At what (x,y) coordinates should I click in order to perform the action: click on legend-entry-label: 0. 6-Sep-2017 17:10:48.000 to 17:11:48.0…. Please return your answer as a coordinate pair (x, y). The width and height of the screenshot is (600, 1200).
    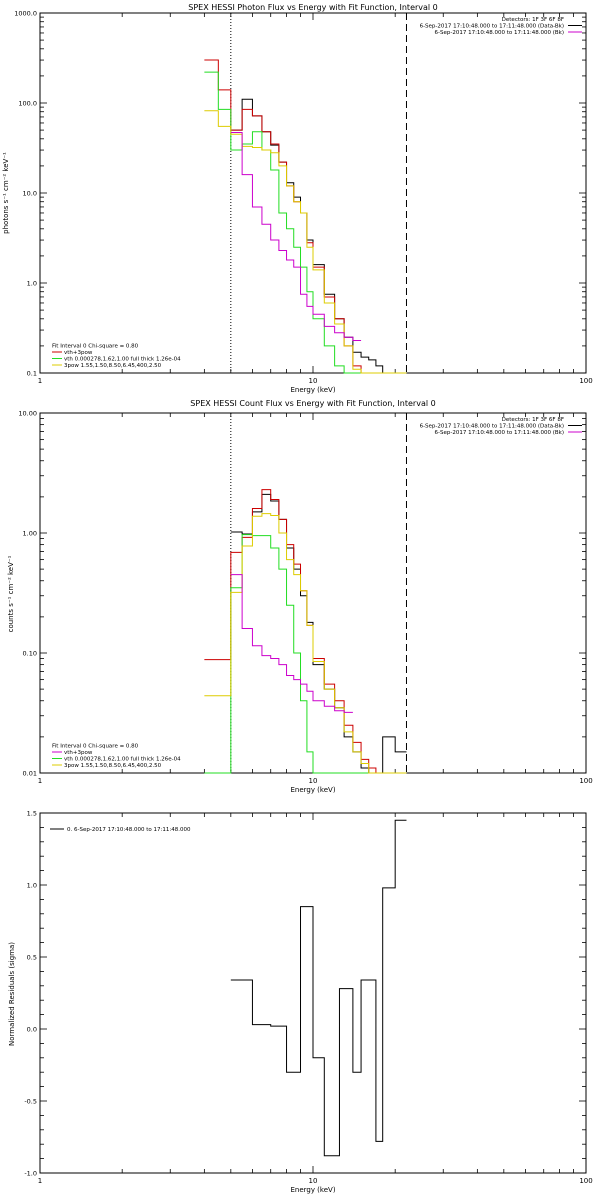
    Looking at the image, I should click on (129, 830).